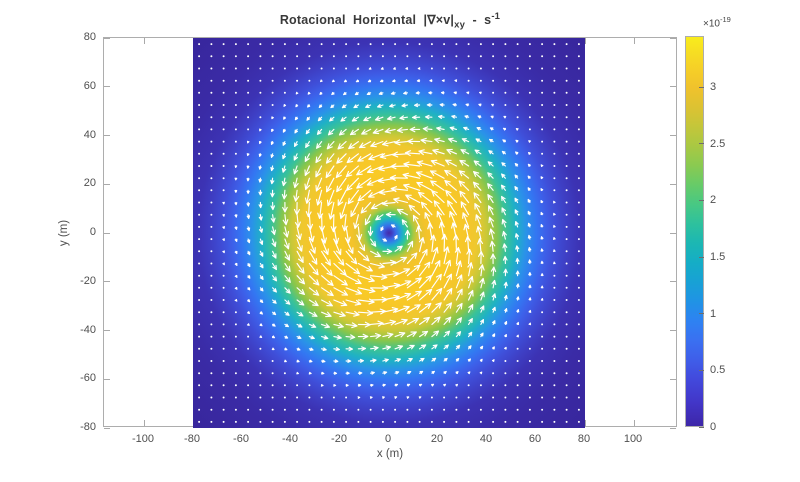 This screenshot has height=482, width=800. What do you see at coordinates (713, 313) in the screenshot?
I see `colorbar-tick-label: 1` at bounding box center [713, 313].